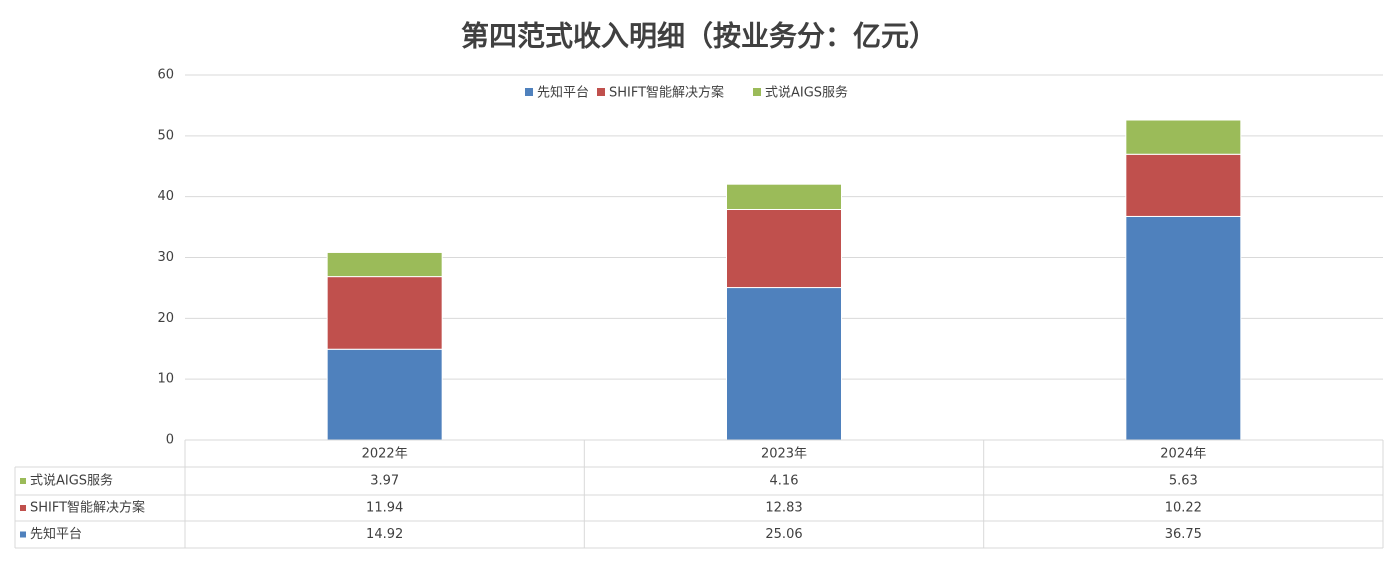  What do you see at coordinates (384, 481) in the screenshot?
I see `table-cell: 3.97` at bounding box center [384, 481].